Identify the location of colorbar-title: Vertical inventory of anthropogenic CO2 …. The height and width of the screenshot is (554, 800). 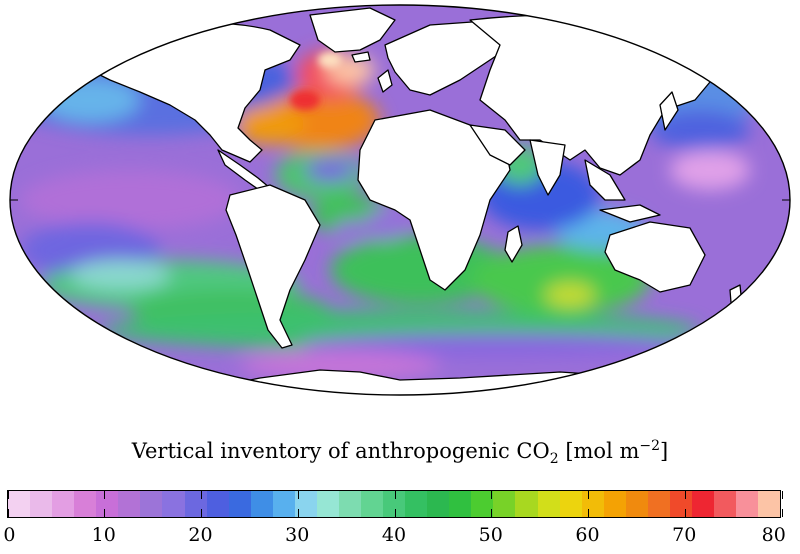
(400, 452).